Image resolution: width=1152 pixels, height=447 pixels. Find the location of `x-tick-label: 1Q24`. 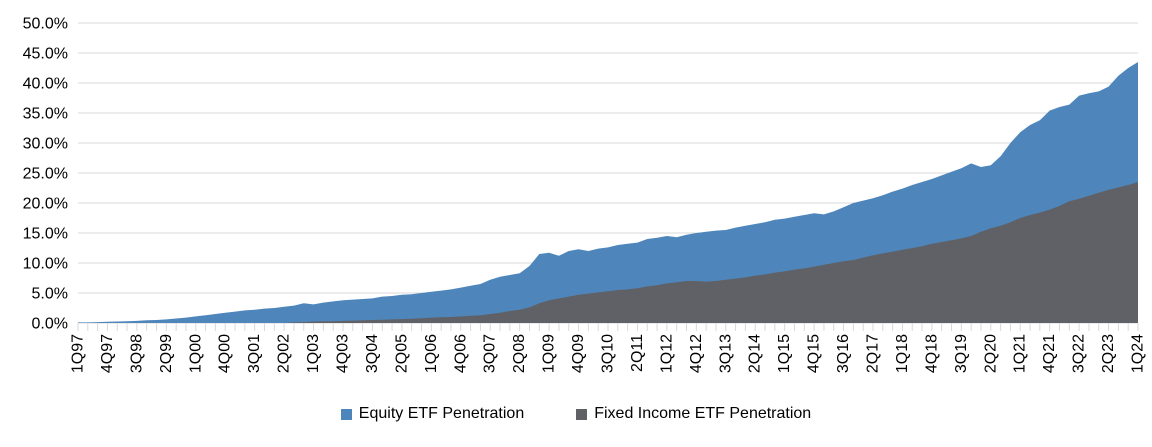

x-tick-label: 1Q24 is located at coordinates (1138, 353).